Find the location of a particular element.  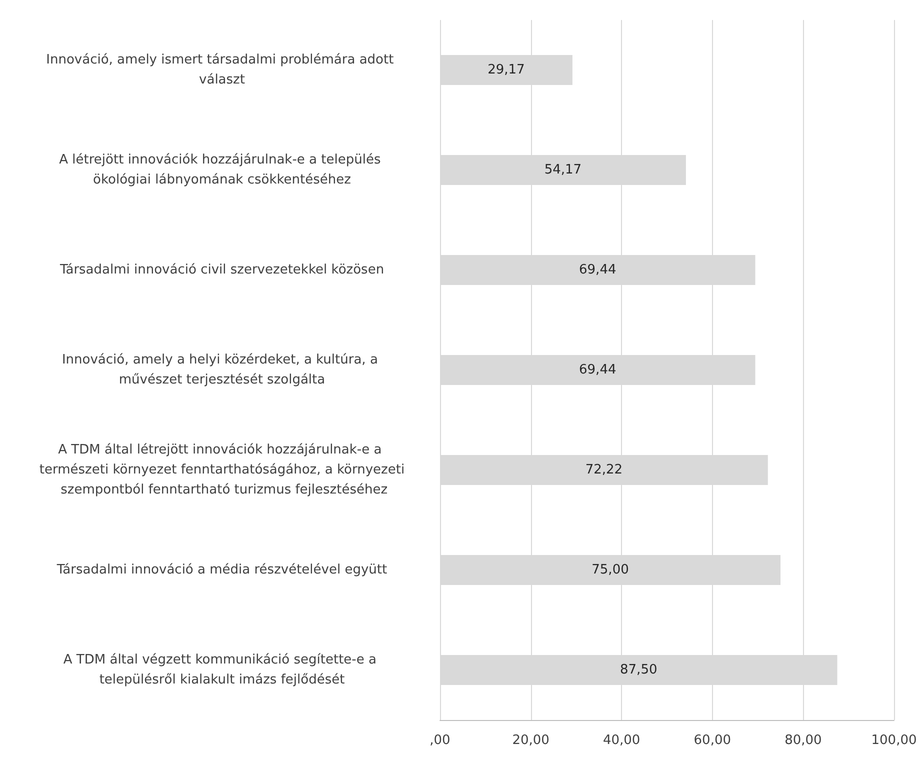

y-tick-label: A létrejött innovációk hozzájárulnak-e a település ökológiai lábnyomának csökkentéséhez is located at coordinates (222, 170).